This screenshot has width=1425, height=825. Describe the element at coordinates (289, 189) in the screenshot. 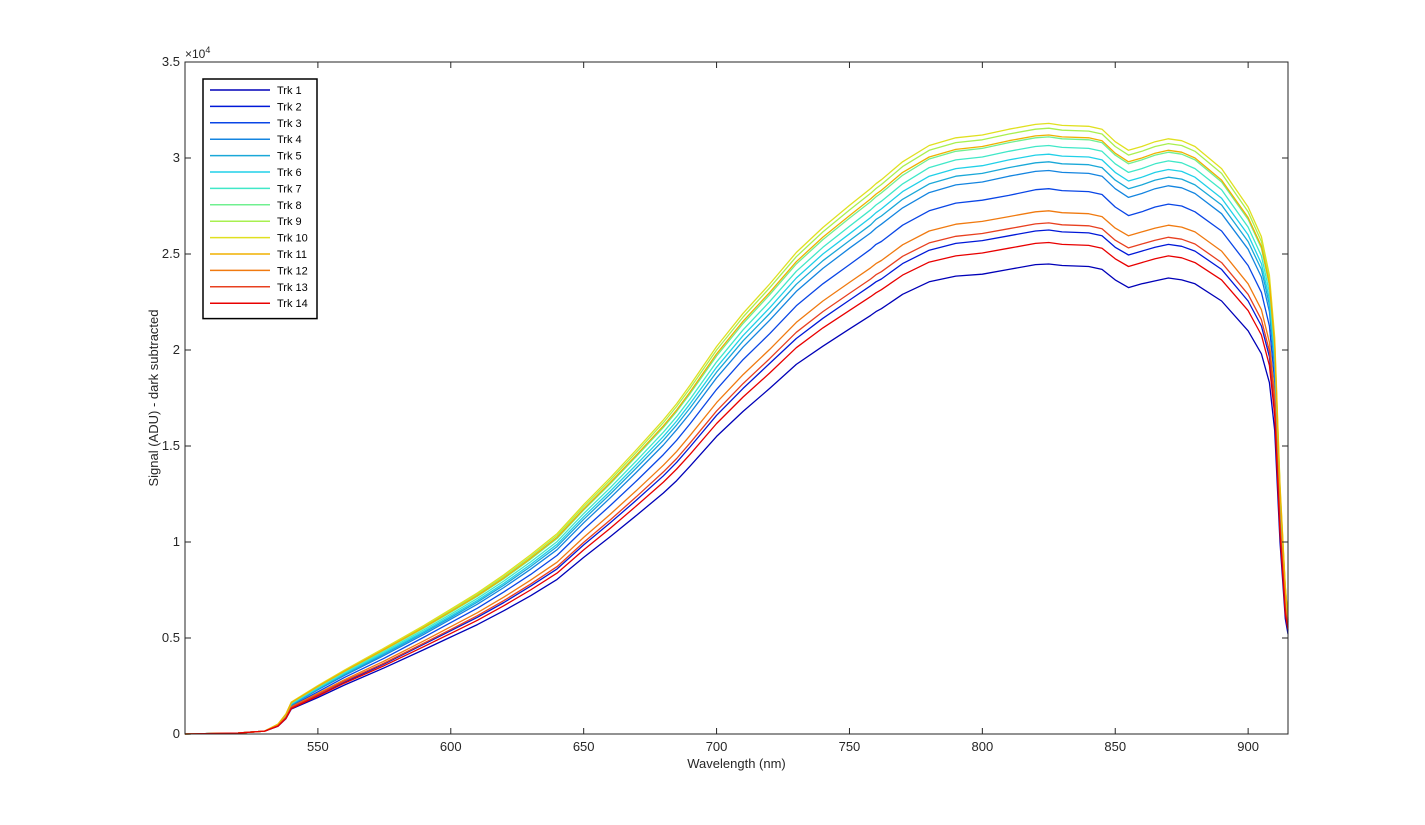

I see `legend-label: Trk 7` at that location.